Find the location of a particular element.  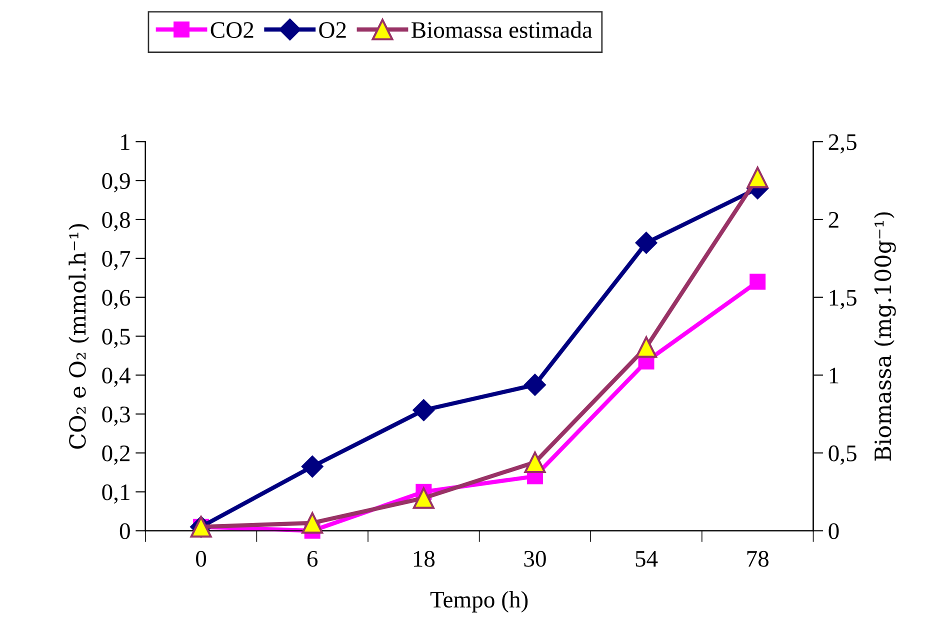

x-tick-label: 78 is located at coordinates (757, 558).